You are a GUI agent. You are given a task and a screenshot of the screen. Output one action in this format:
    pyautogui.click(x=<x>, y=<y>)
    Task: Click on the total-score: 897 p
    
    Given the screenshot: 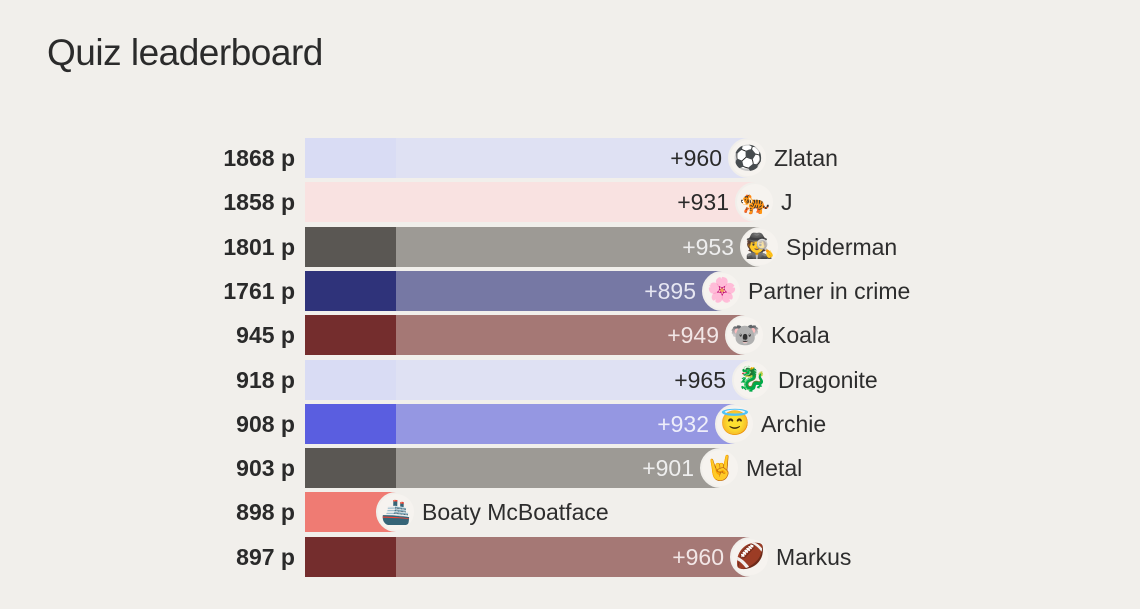 What is the action you would take?
    pyautogui.click(x=265, y=556)
    